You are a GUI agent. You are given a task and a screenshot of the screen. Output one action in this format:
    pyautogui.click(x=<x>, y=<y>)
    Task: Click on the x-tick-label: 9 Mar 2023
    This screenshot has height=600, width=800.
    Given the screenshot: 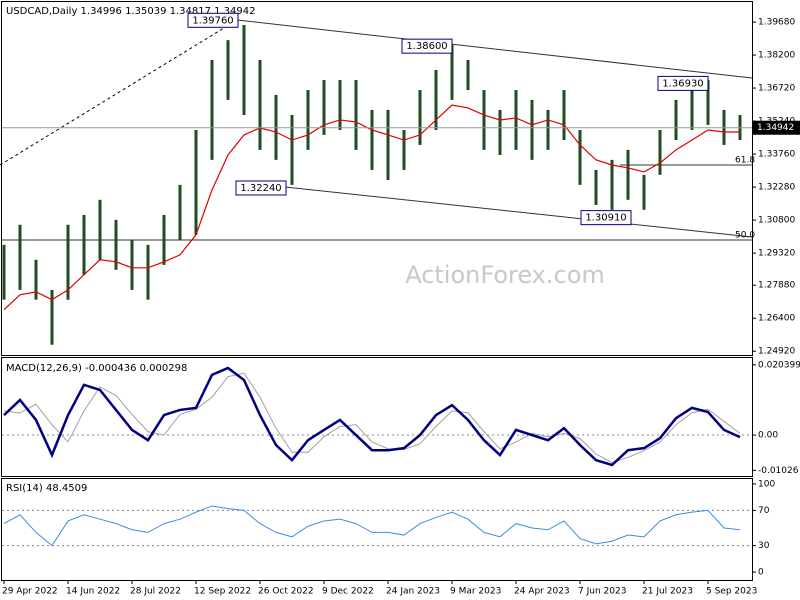 What is the action you would take?
    pyautogui.click(x=475, y=592)
    